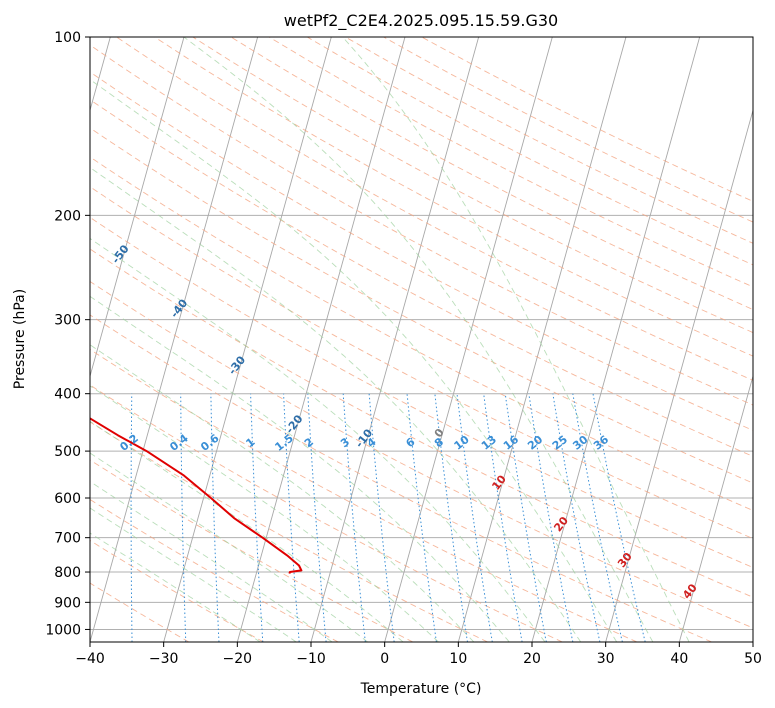 Image resolution: width=775 pixels, height=708 pixels. Describe the element at coordinates (67, 573) in the screenshot. I see `y-tick-label: 800` at that location.